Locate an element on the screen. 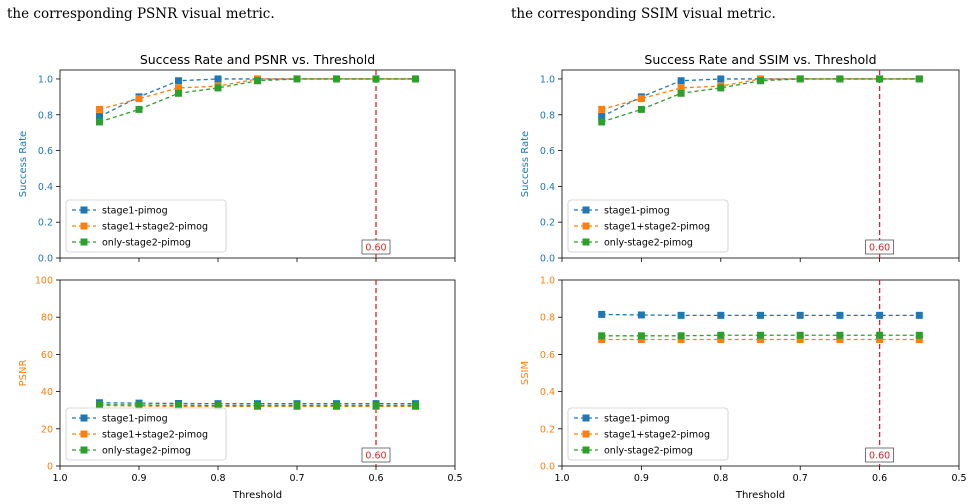 This screenshot has height=504, width=973. y-tick-label: 80 is located at coordinates (47, 318).